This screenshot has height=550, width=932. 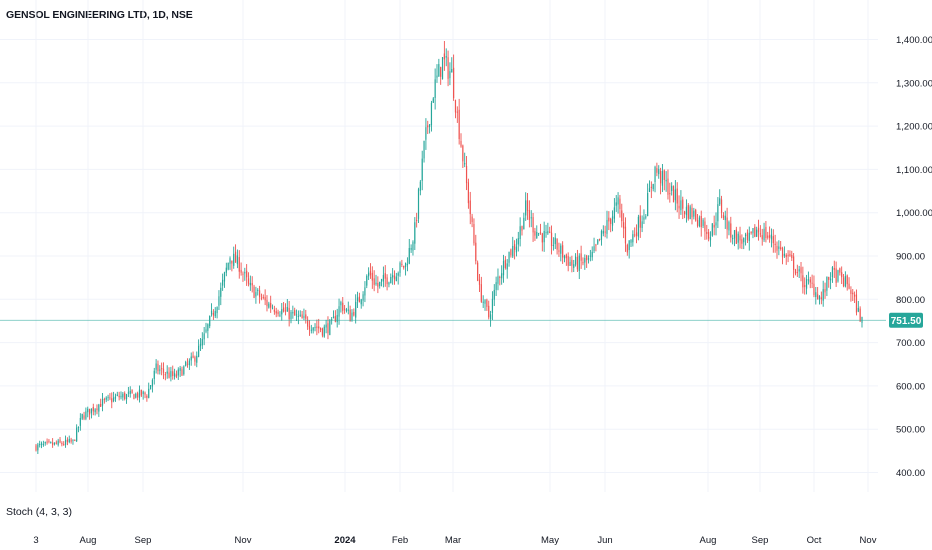 What do you see at coordinates (400, 540) in the screenshot?
I see `time-tick-label: Feb` at bounding box center [400, 540].